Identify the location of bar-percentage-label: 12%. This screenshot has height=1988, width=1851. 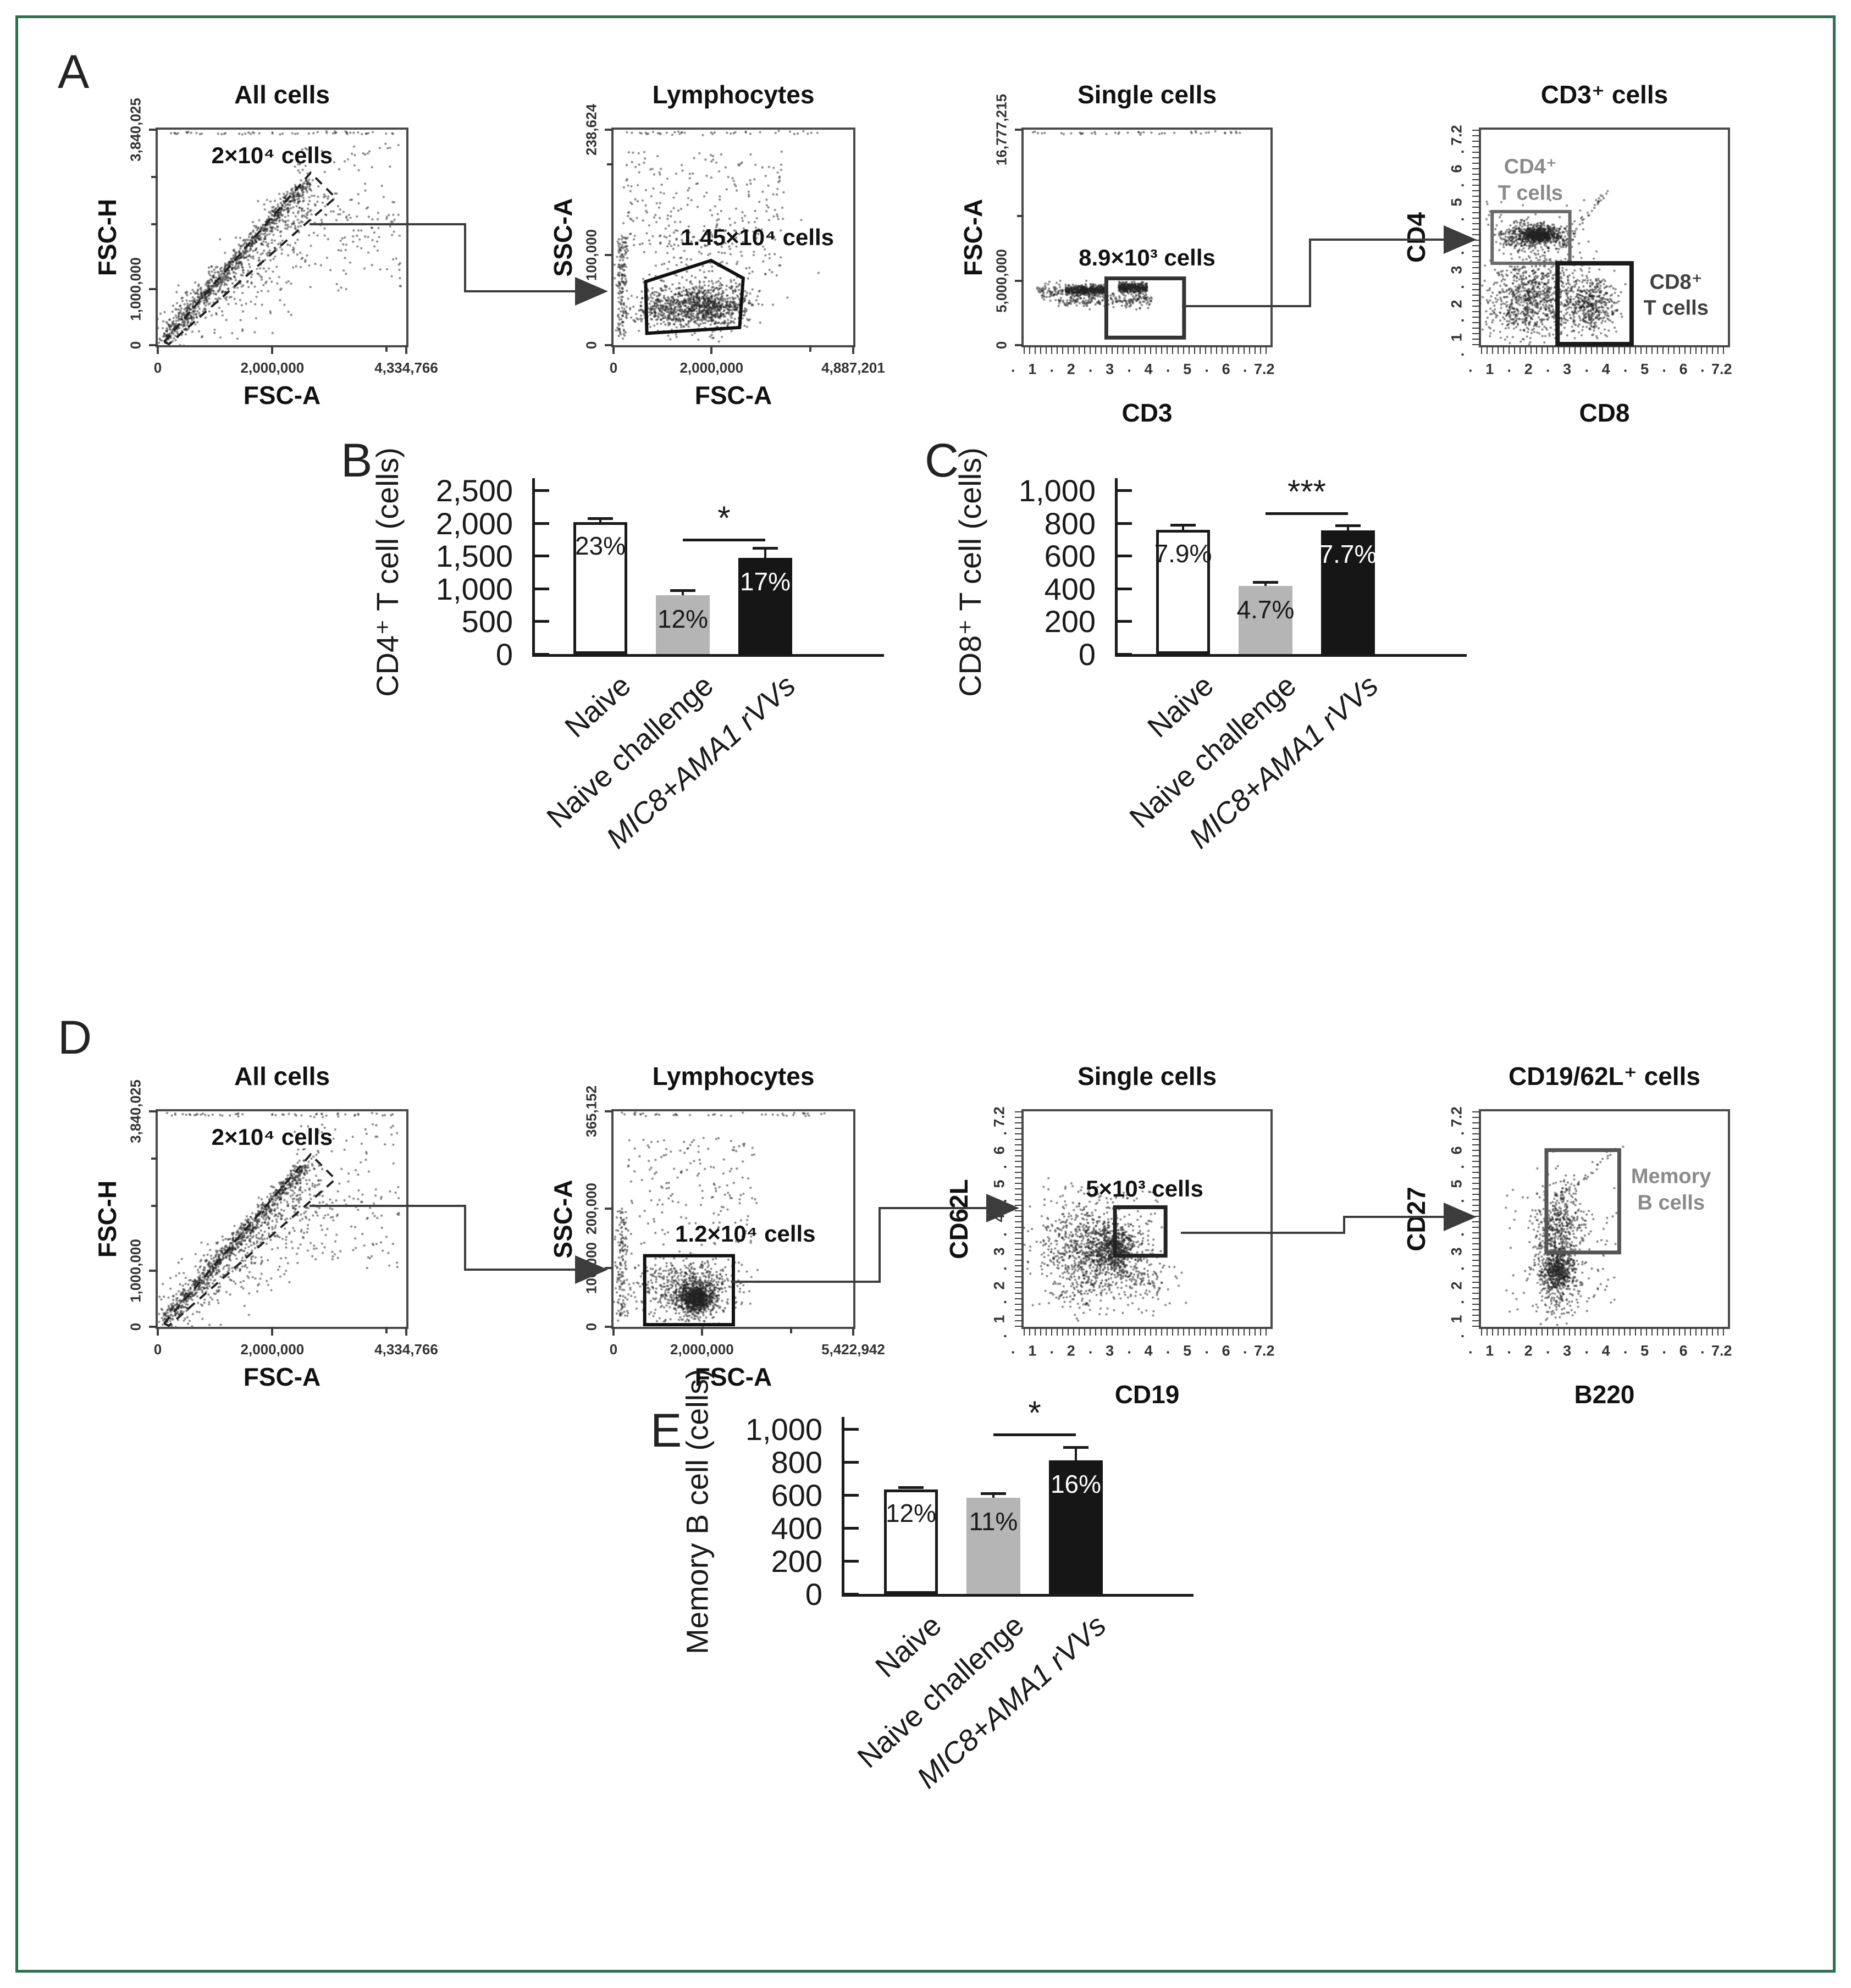
(683, 618).